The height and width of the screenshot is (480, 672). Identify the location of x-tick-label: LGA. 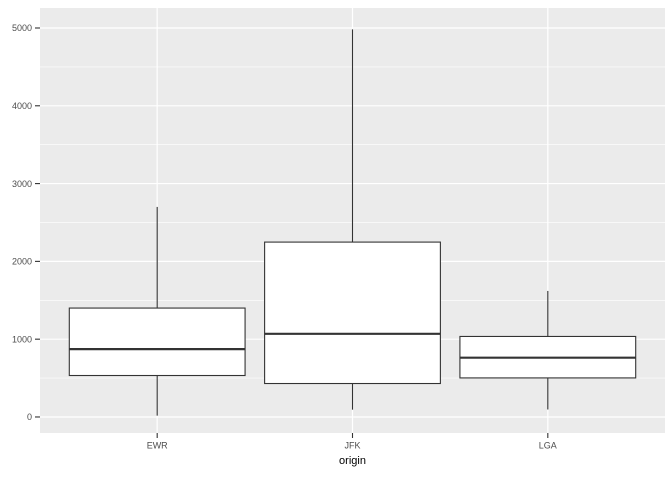
(548, 446).